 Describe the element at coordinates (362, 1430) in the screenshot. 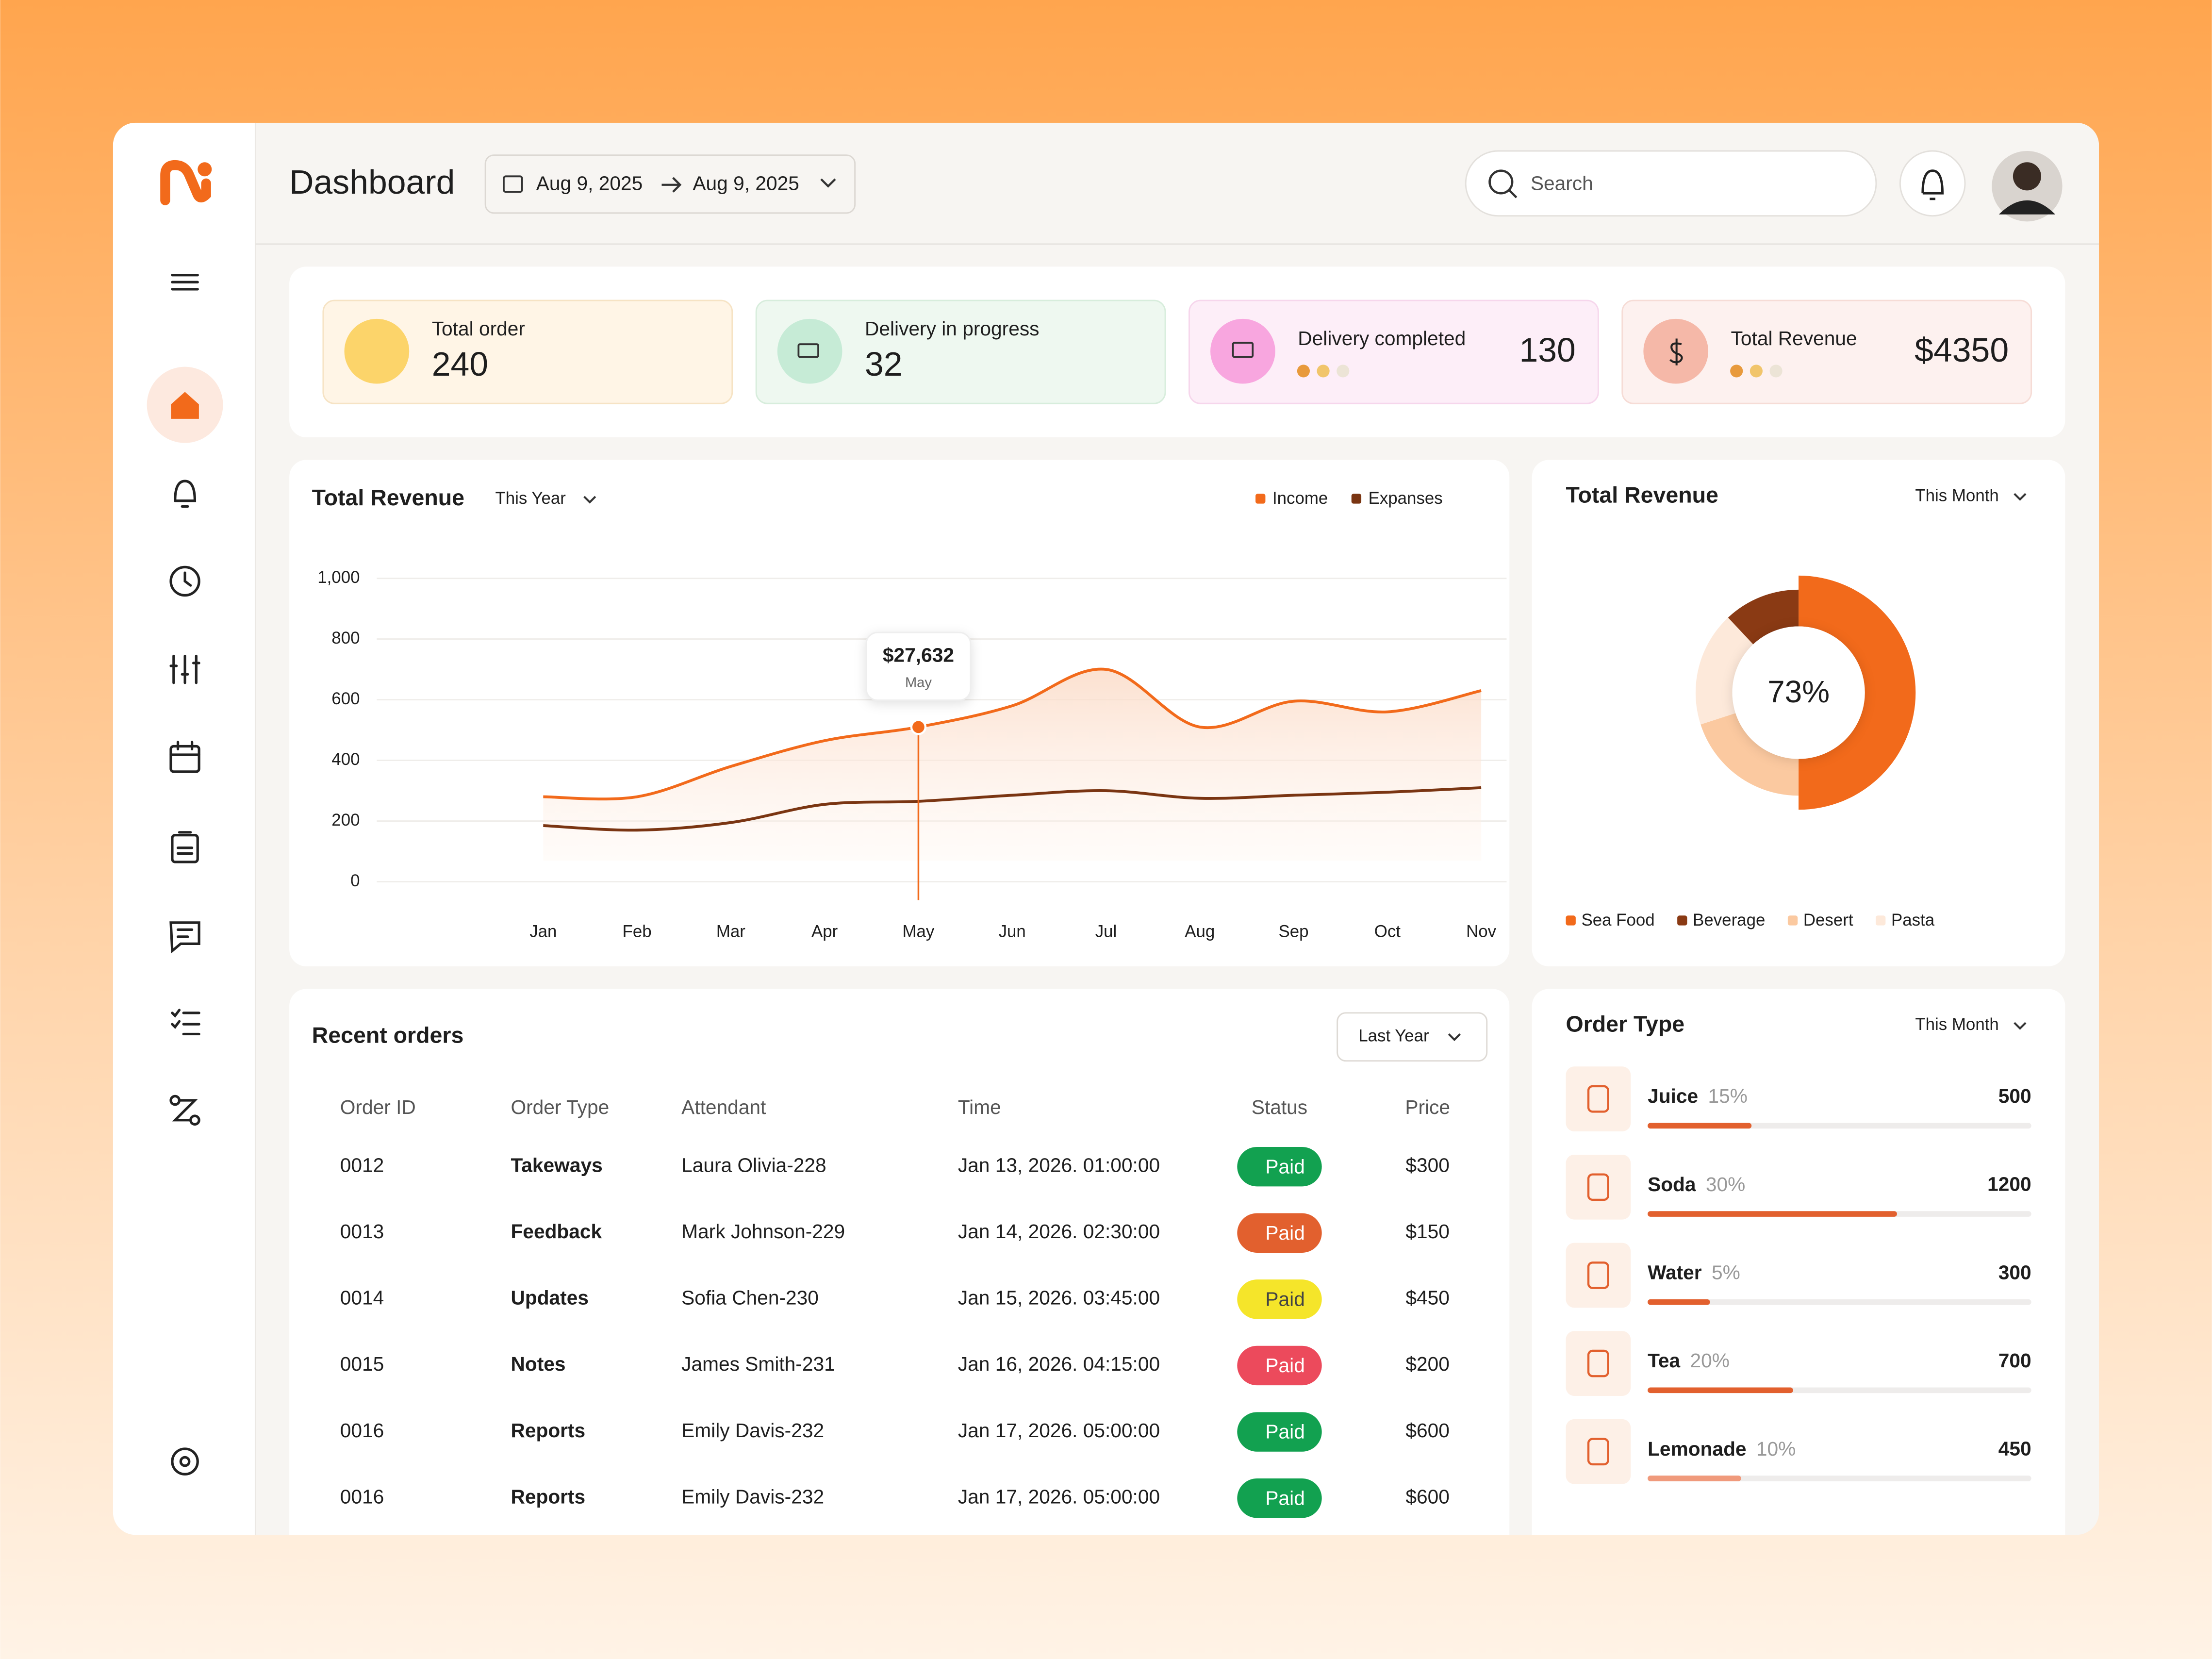

I see `table-cell: 0016` at that location.